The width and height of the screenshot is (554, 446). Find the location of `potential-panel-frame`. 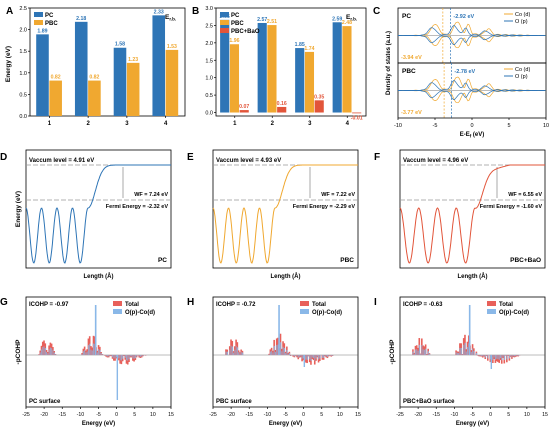

potential-panel-frame is located at coordinates (472, 209).